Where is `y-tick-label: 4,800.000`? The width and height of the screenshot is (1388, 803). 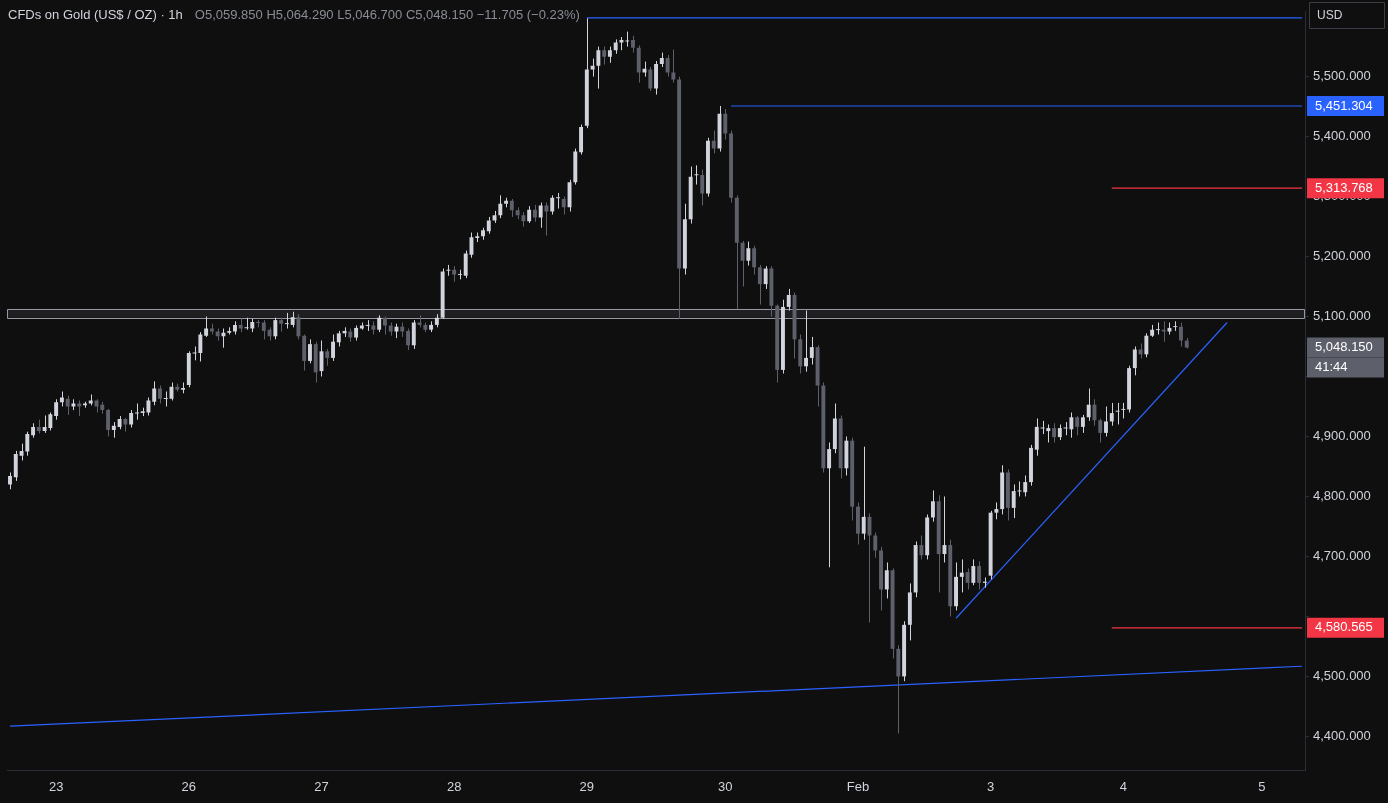 y-tick-label: 4,800.000 is located at coordinates (1342, 496).